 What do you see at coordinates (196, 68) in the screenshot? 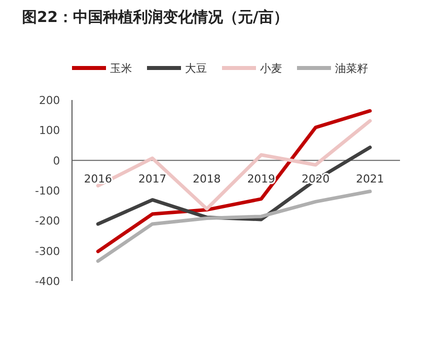
I see `legend-label: 大豆` at bounding box center [196, 68].